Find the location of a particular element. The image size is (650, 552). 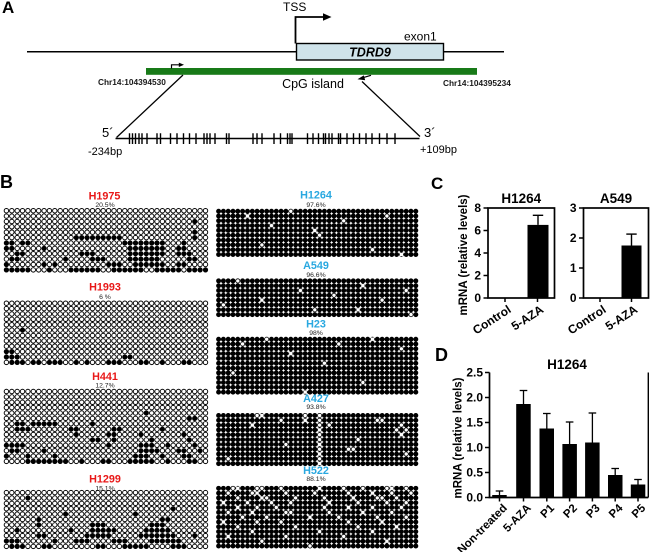

svg-text: 20.5% is located at coordinates (104, 205).